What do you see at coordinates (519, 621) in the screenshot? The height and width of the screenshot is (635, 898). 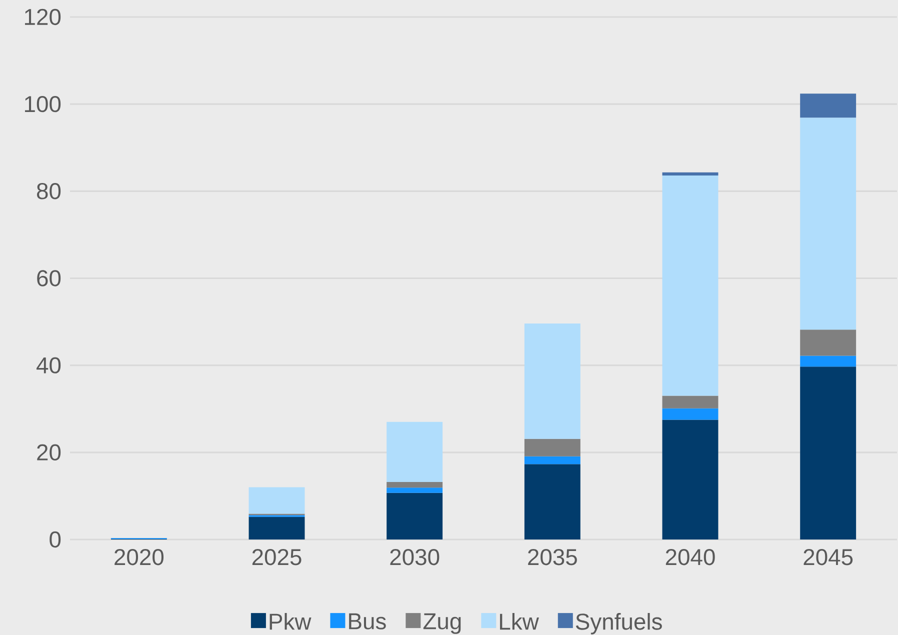 I see `legend-label: Lkw` at bounding box center [519, 621].